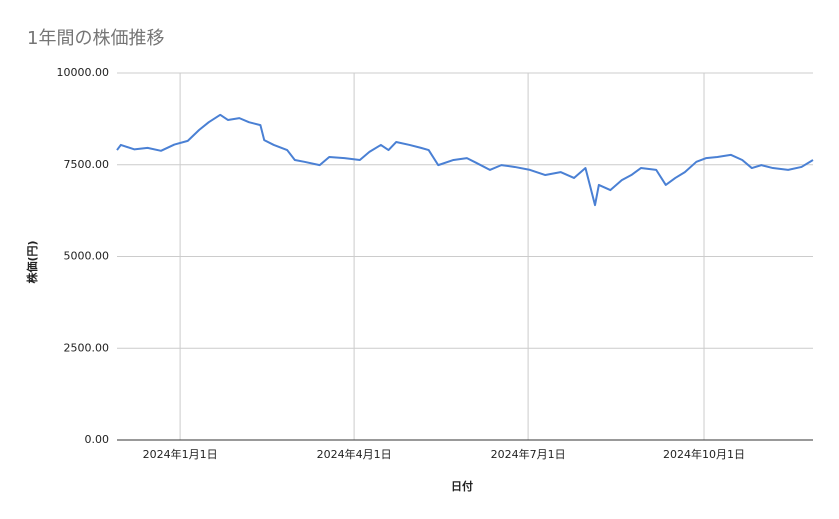 The image size is (839, 519). I want to click on chart-title: 1年間の株価推移, so click(95, 38).